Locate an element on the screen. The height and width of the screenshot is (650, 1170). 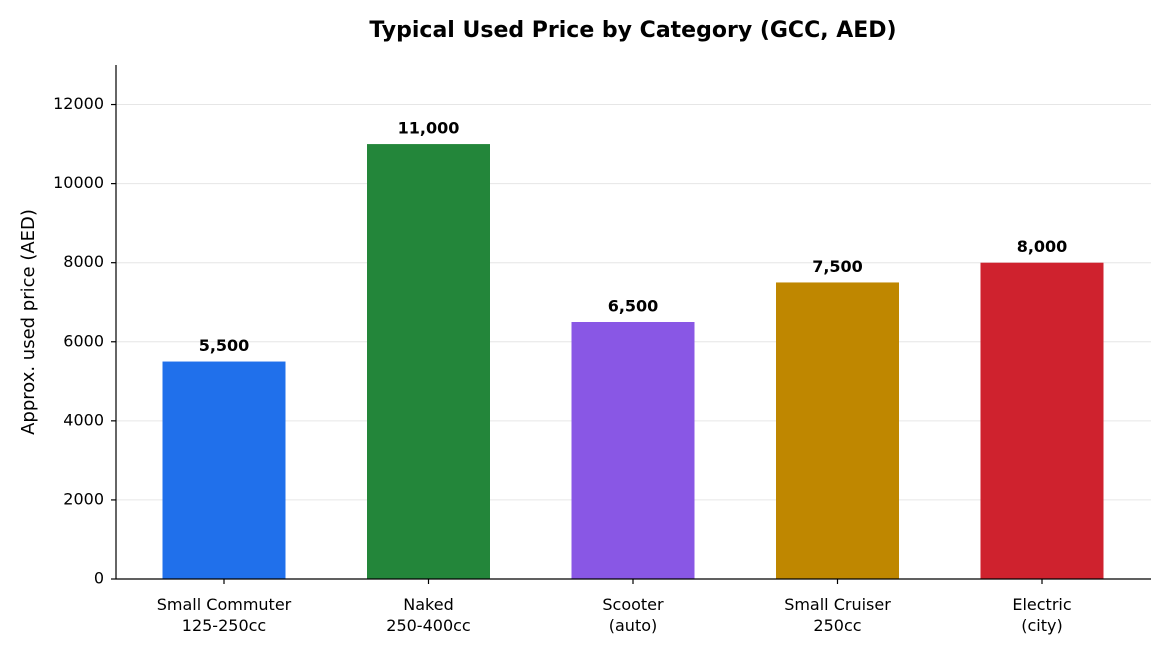
x-tick-label: Small Commuter 125-250cc is located at coordinates (224, 615).